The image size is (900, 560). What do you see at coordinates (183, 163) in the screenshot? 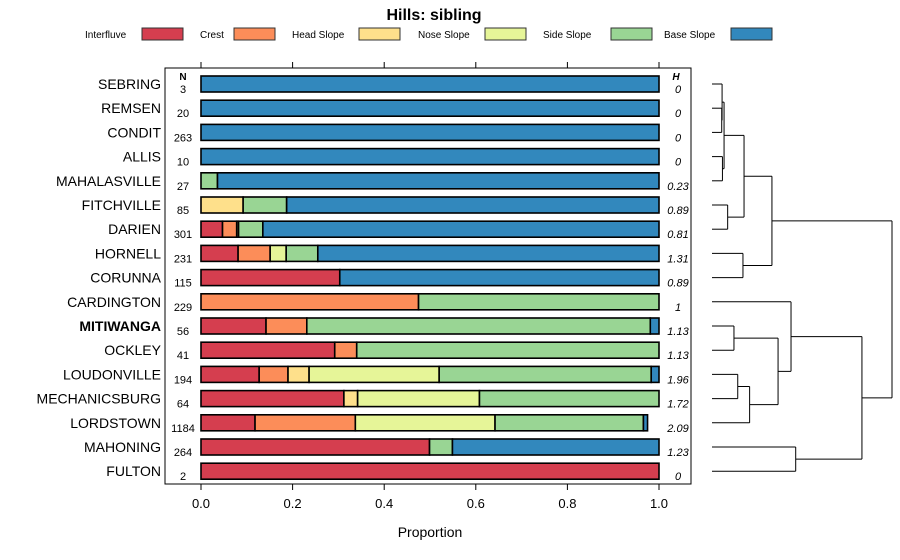
I see `n-value: 10` at bounding box center [183, 163].